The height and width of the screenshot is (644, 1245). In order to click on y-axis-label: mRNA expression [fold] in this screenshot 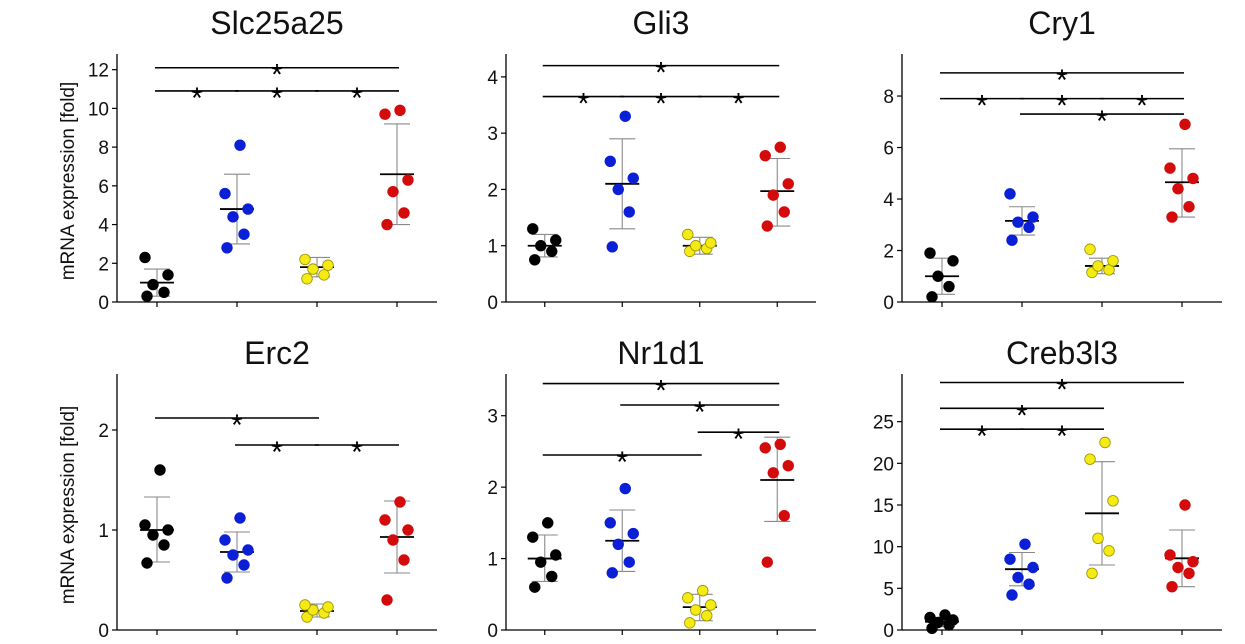, I will do `click(68, 181)`.